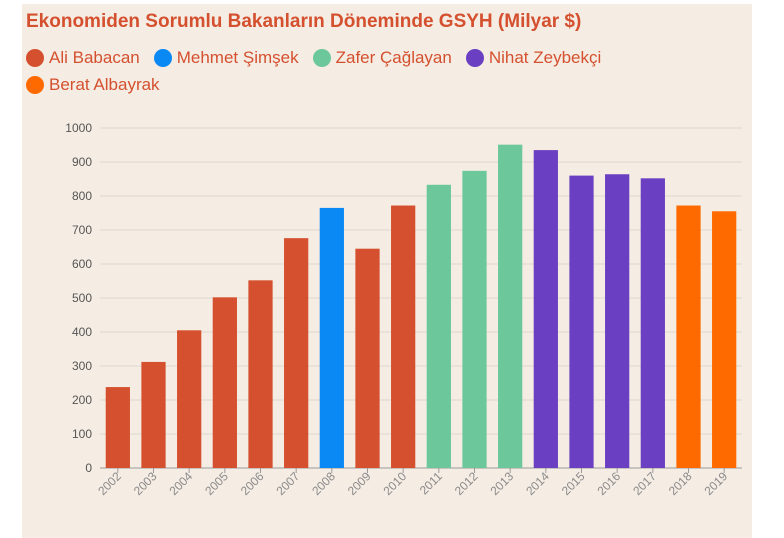 The image size is (784, 538). Describe the element at coordinates (367, 358) in the screenshot. I see `bar-2009` at that location.